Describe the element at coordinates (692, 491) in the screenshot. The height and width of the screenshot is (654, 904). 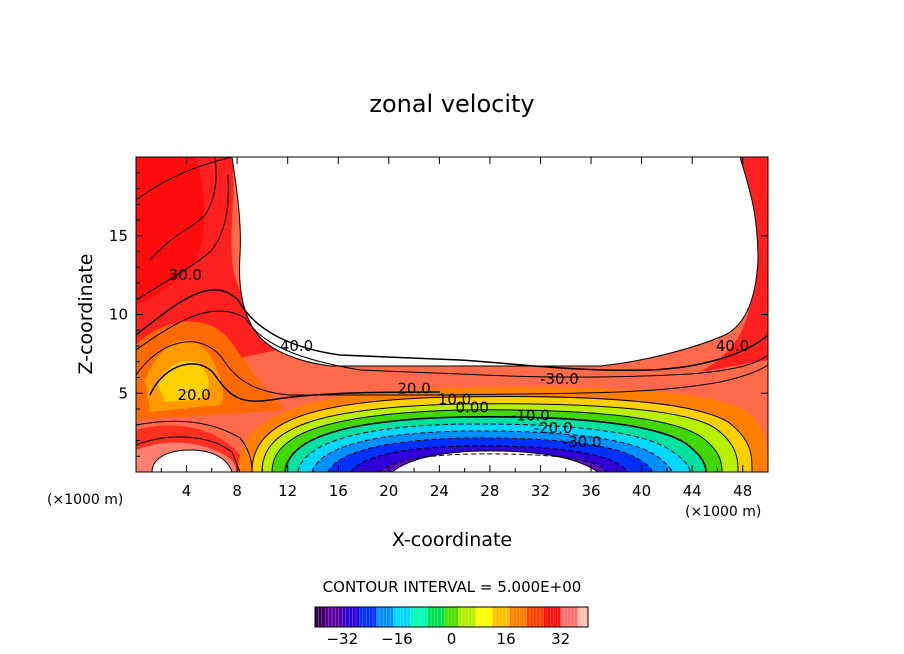
I see `x-tick-label: 44` at that location.